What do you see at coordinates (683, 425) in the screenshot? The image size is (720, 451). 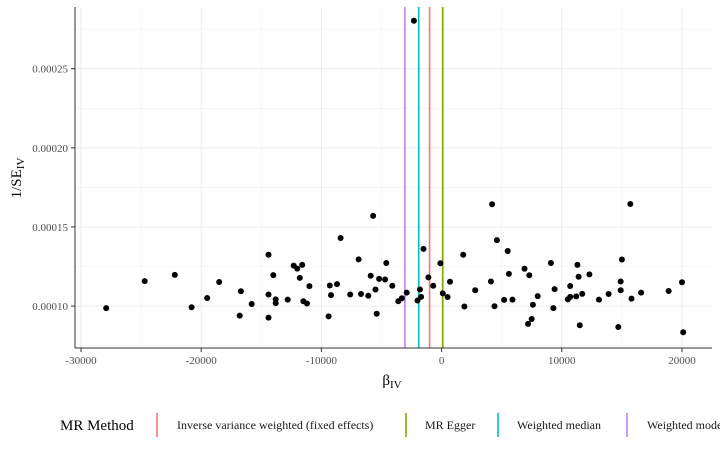 I see `legend-label: Weighted mode` at bounding box center [683, 425].